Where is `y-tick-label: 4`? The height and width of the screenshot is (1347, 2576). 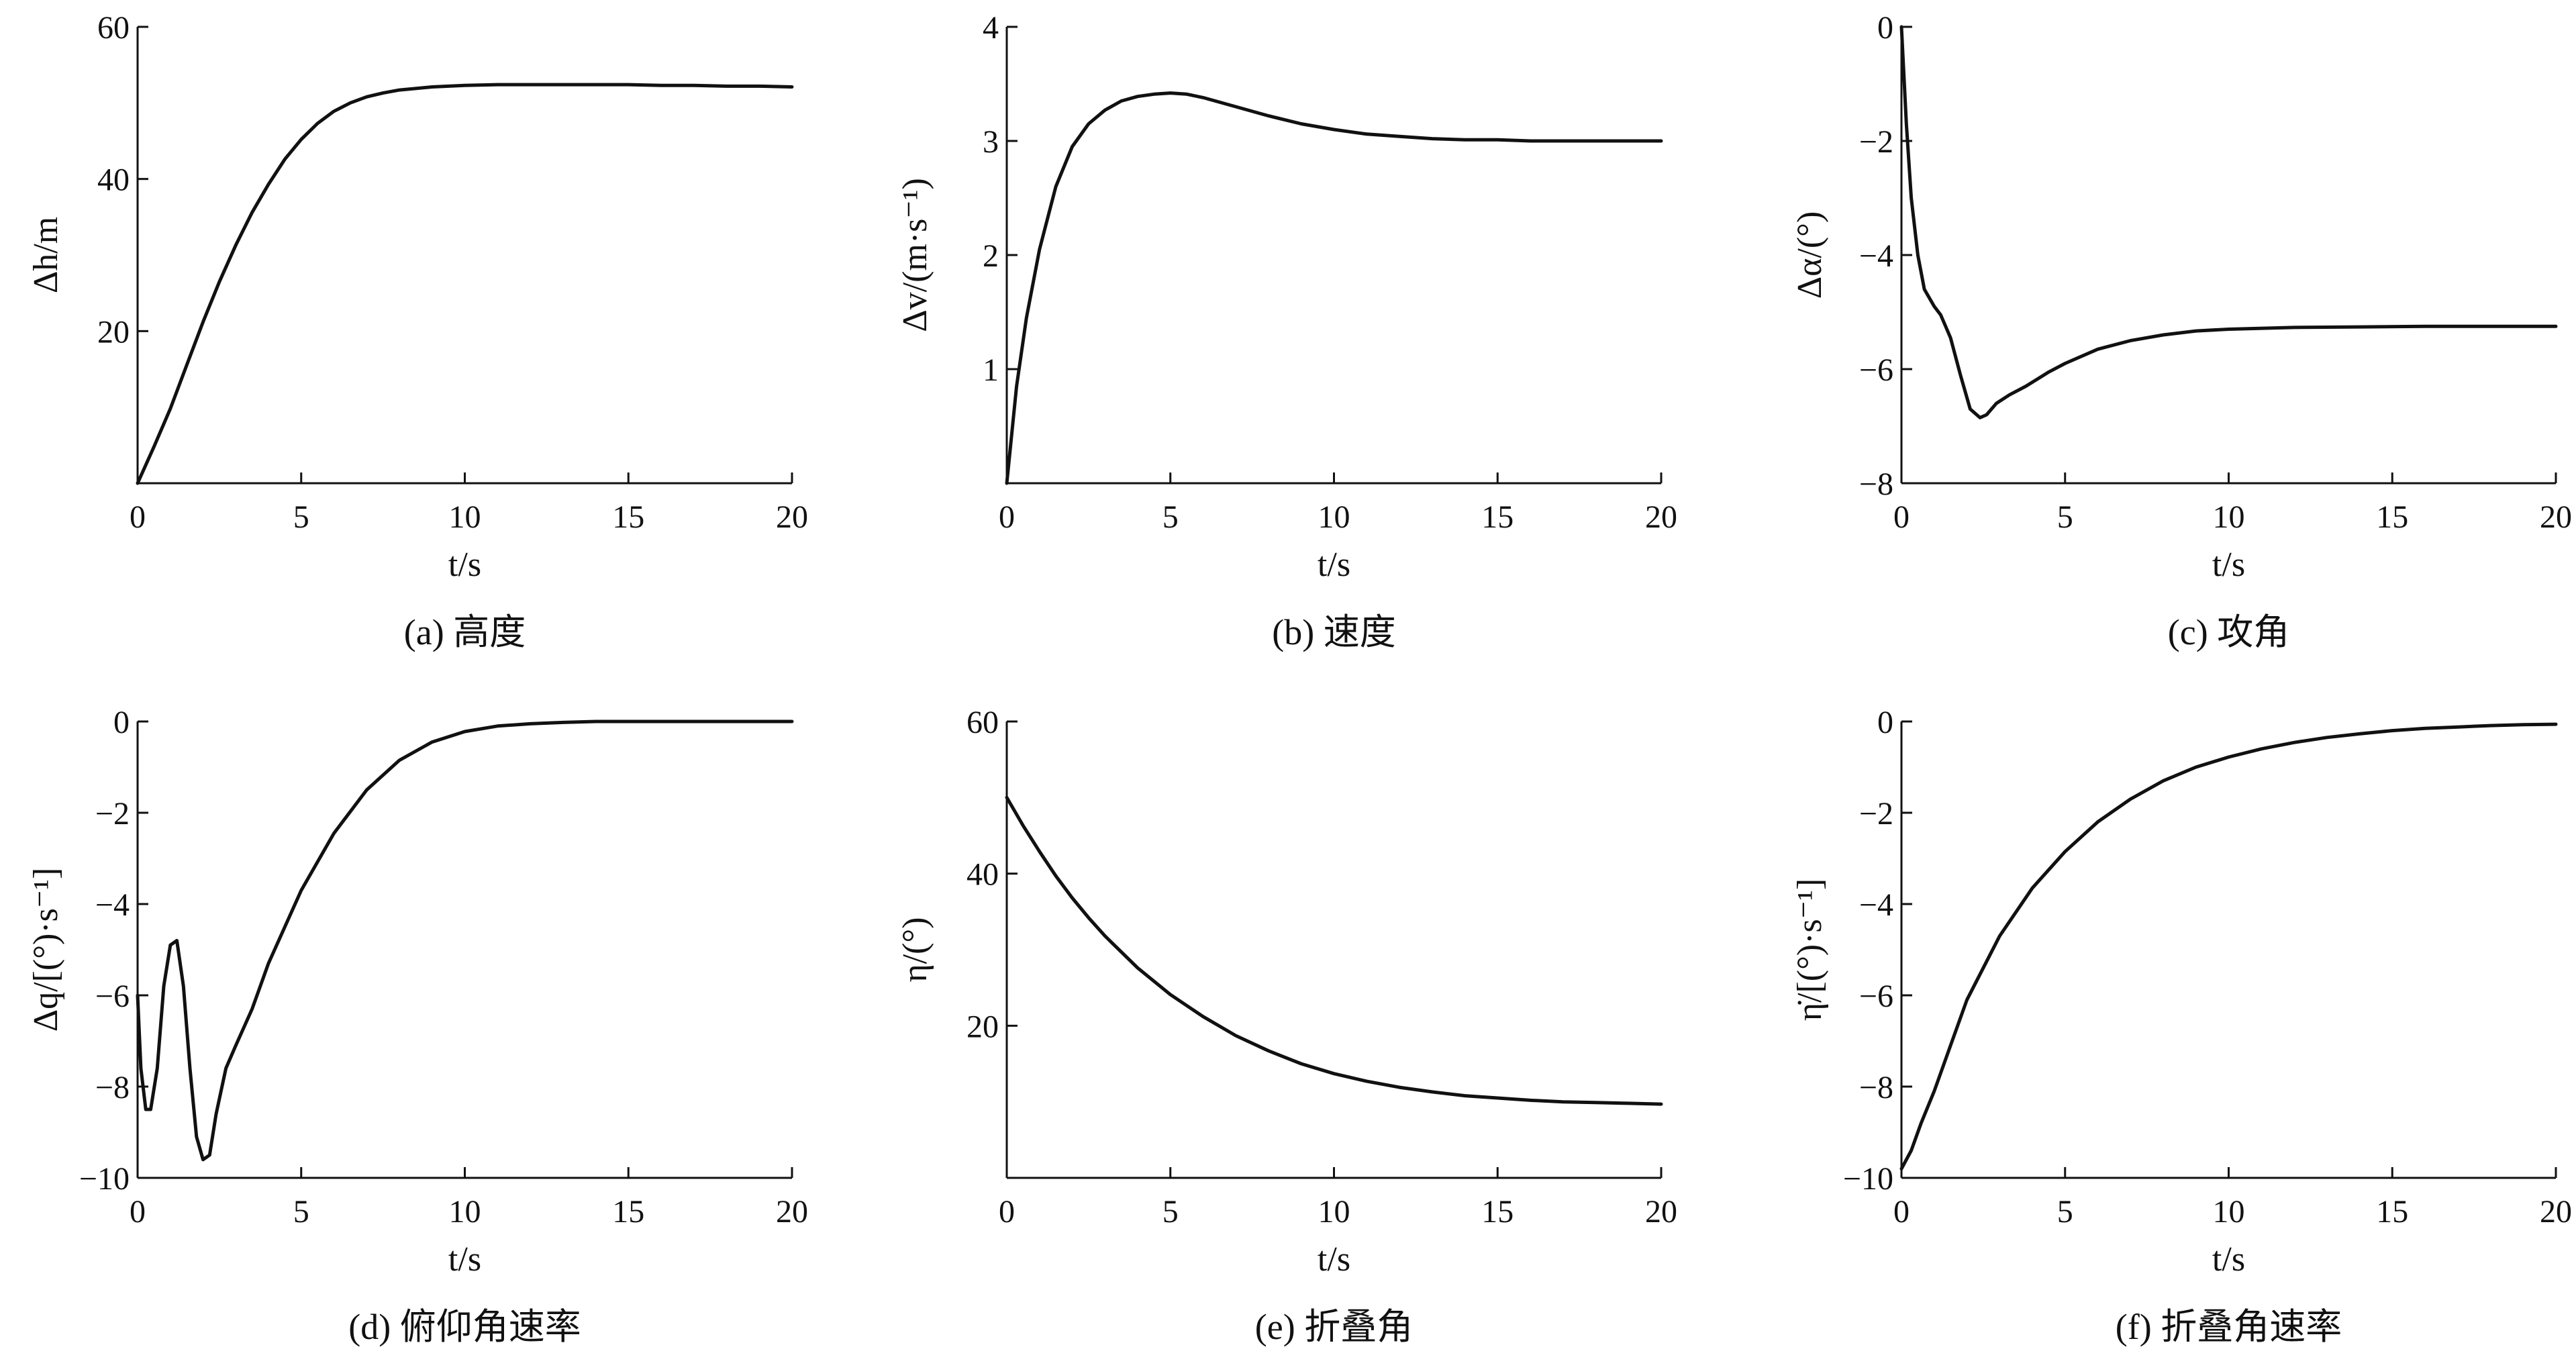
y-tick-label: 4 is located at coordinates (991, 28).